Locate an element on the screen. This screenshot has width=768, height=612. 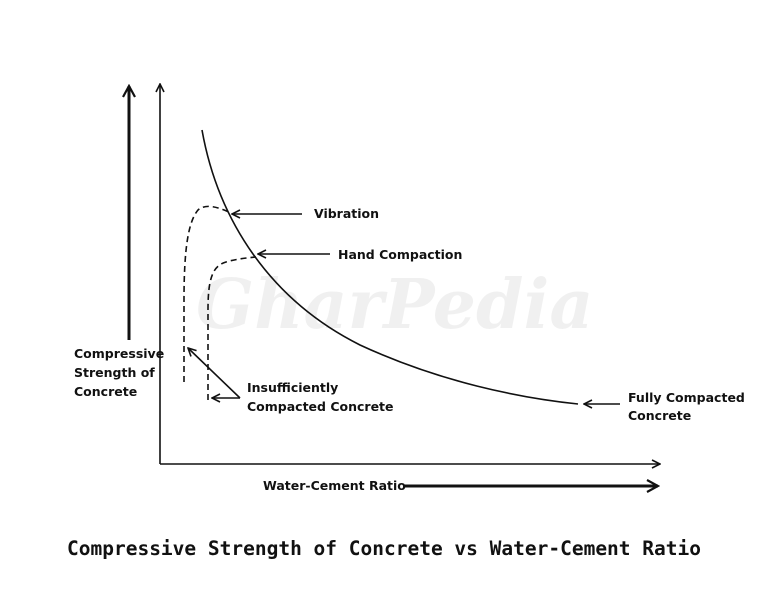
vibration-label: Vibration is located at coordinates (346, 213).